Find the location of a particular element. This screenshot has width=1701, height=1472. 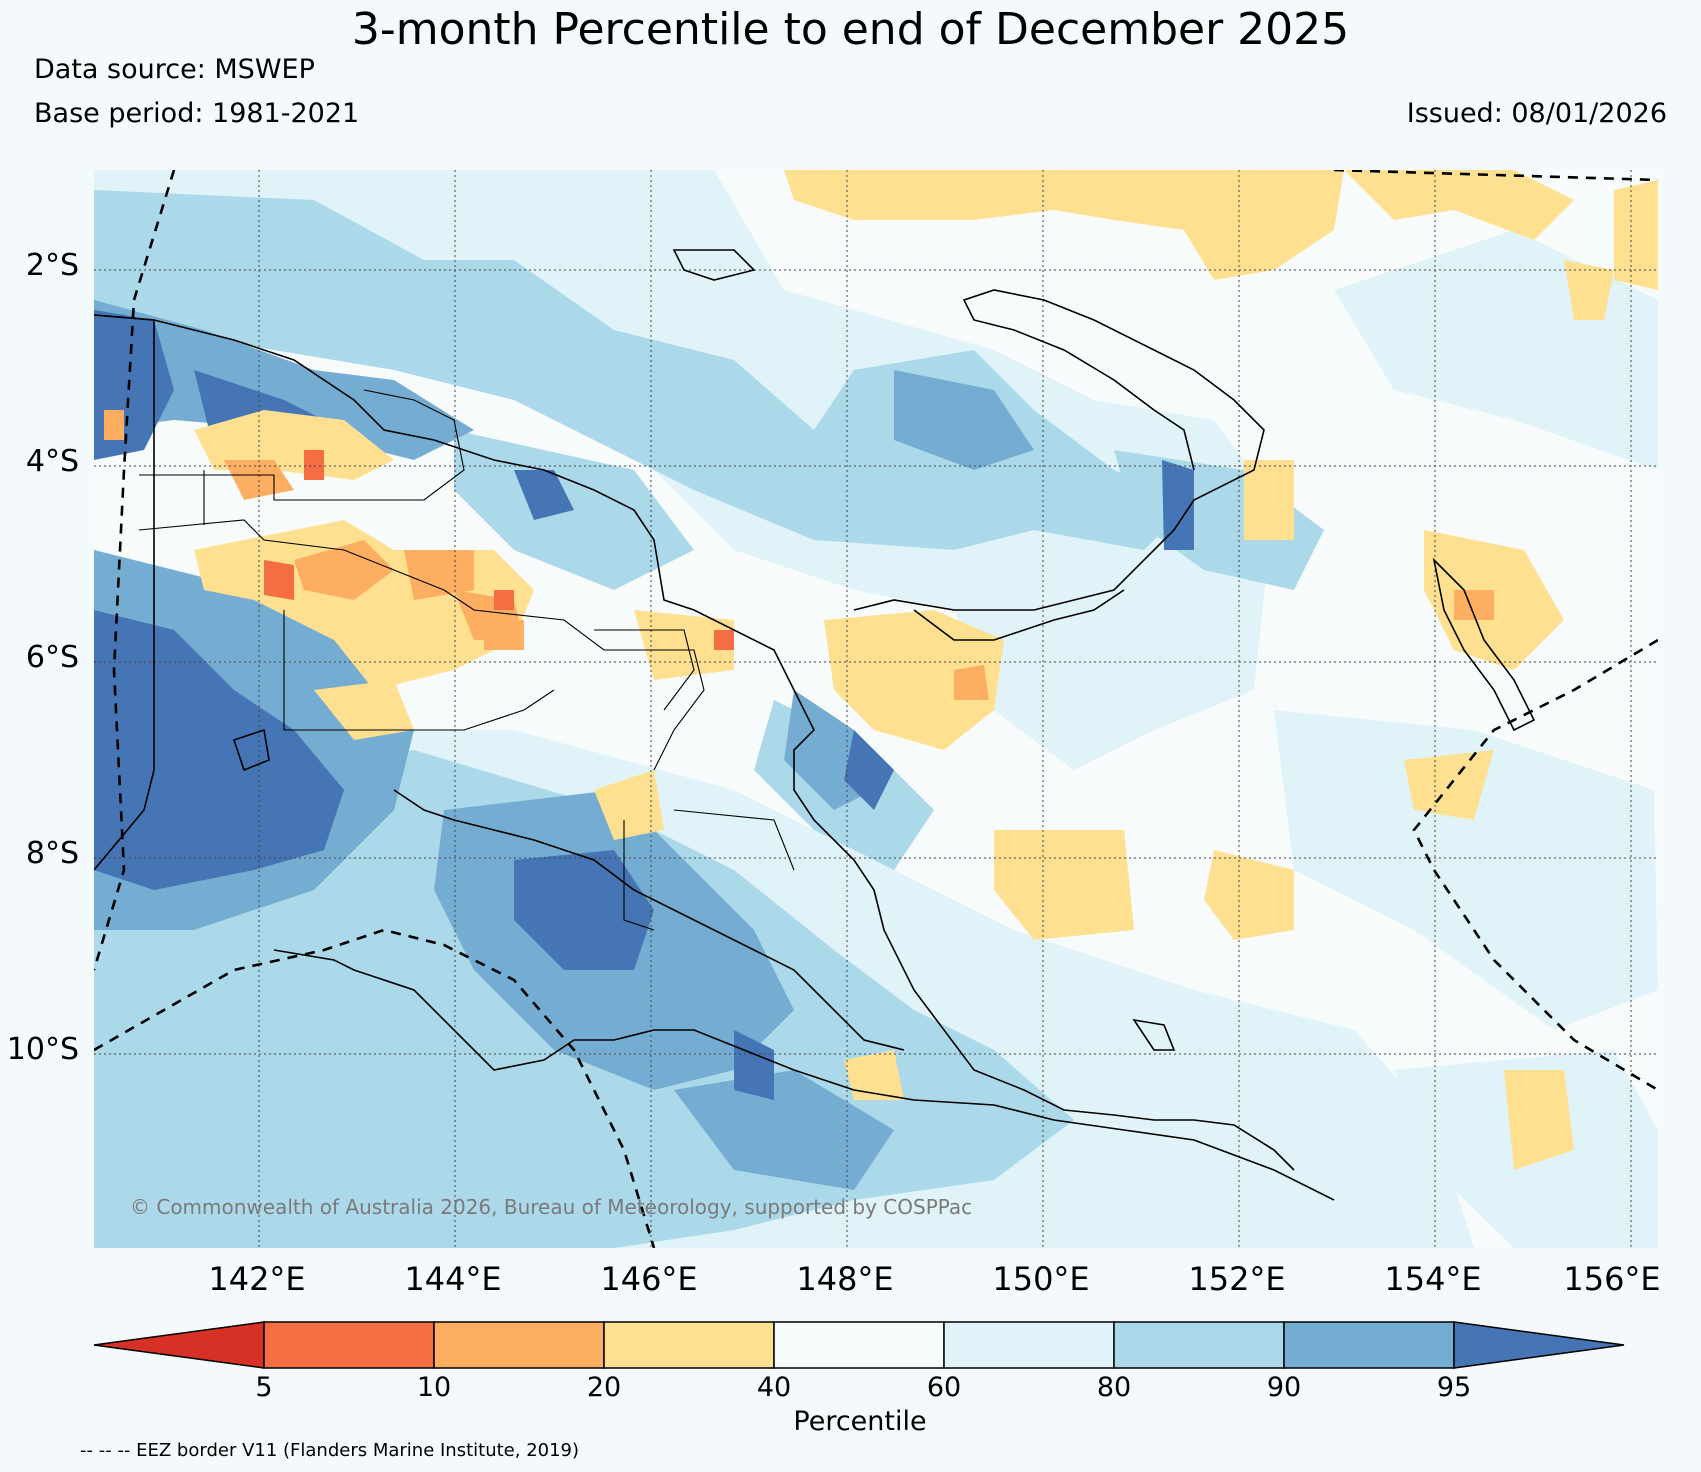

lon-label: 154°E is located at coordinates (1433, 1279).